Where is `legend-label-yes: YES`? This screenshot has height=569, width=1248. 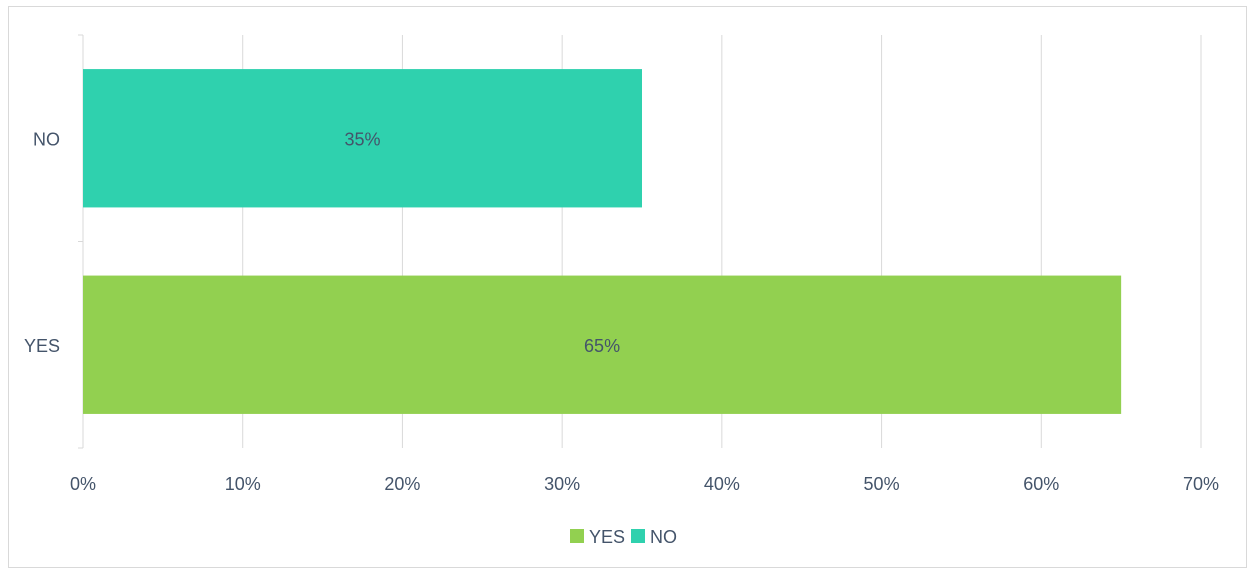 legend-label-yes: YES is located at coordinates (607, 537).